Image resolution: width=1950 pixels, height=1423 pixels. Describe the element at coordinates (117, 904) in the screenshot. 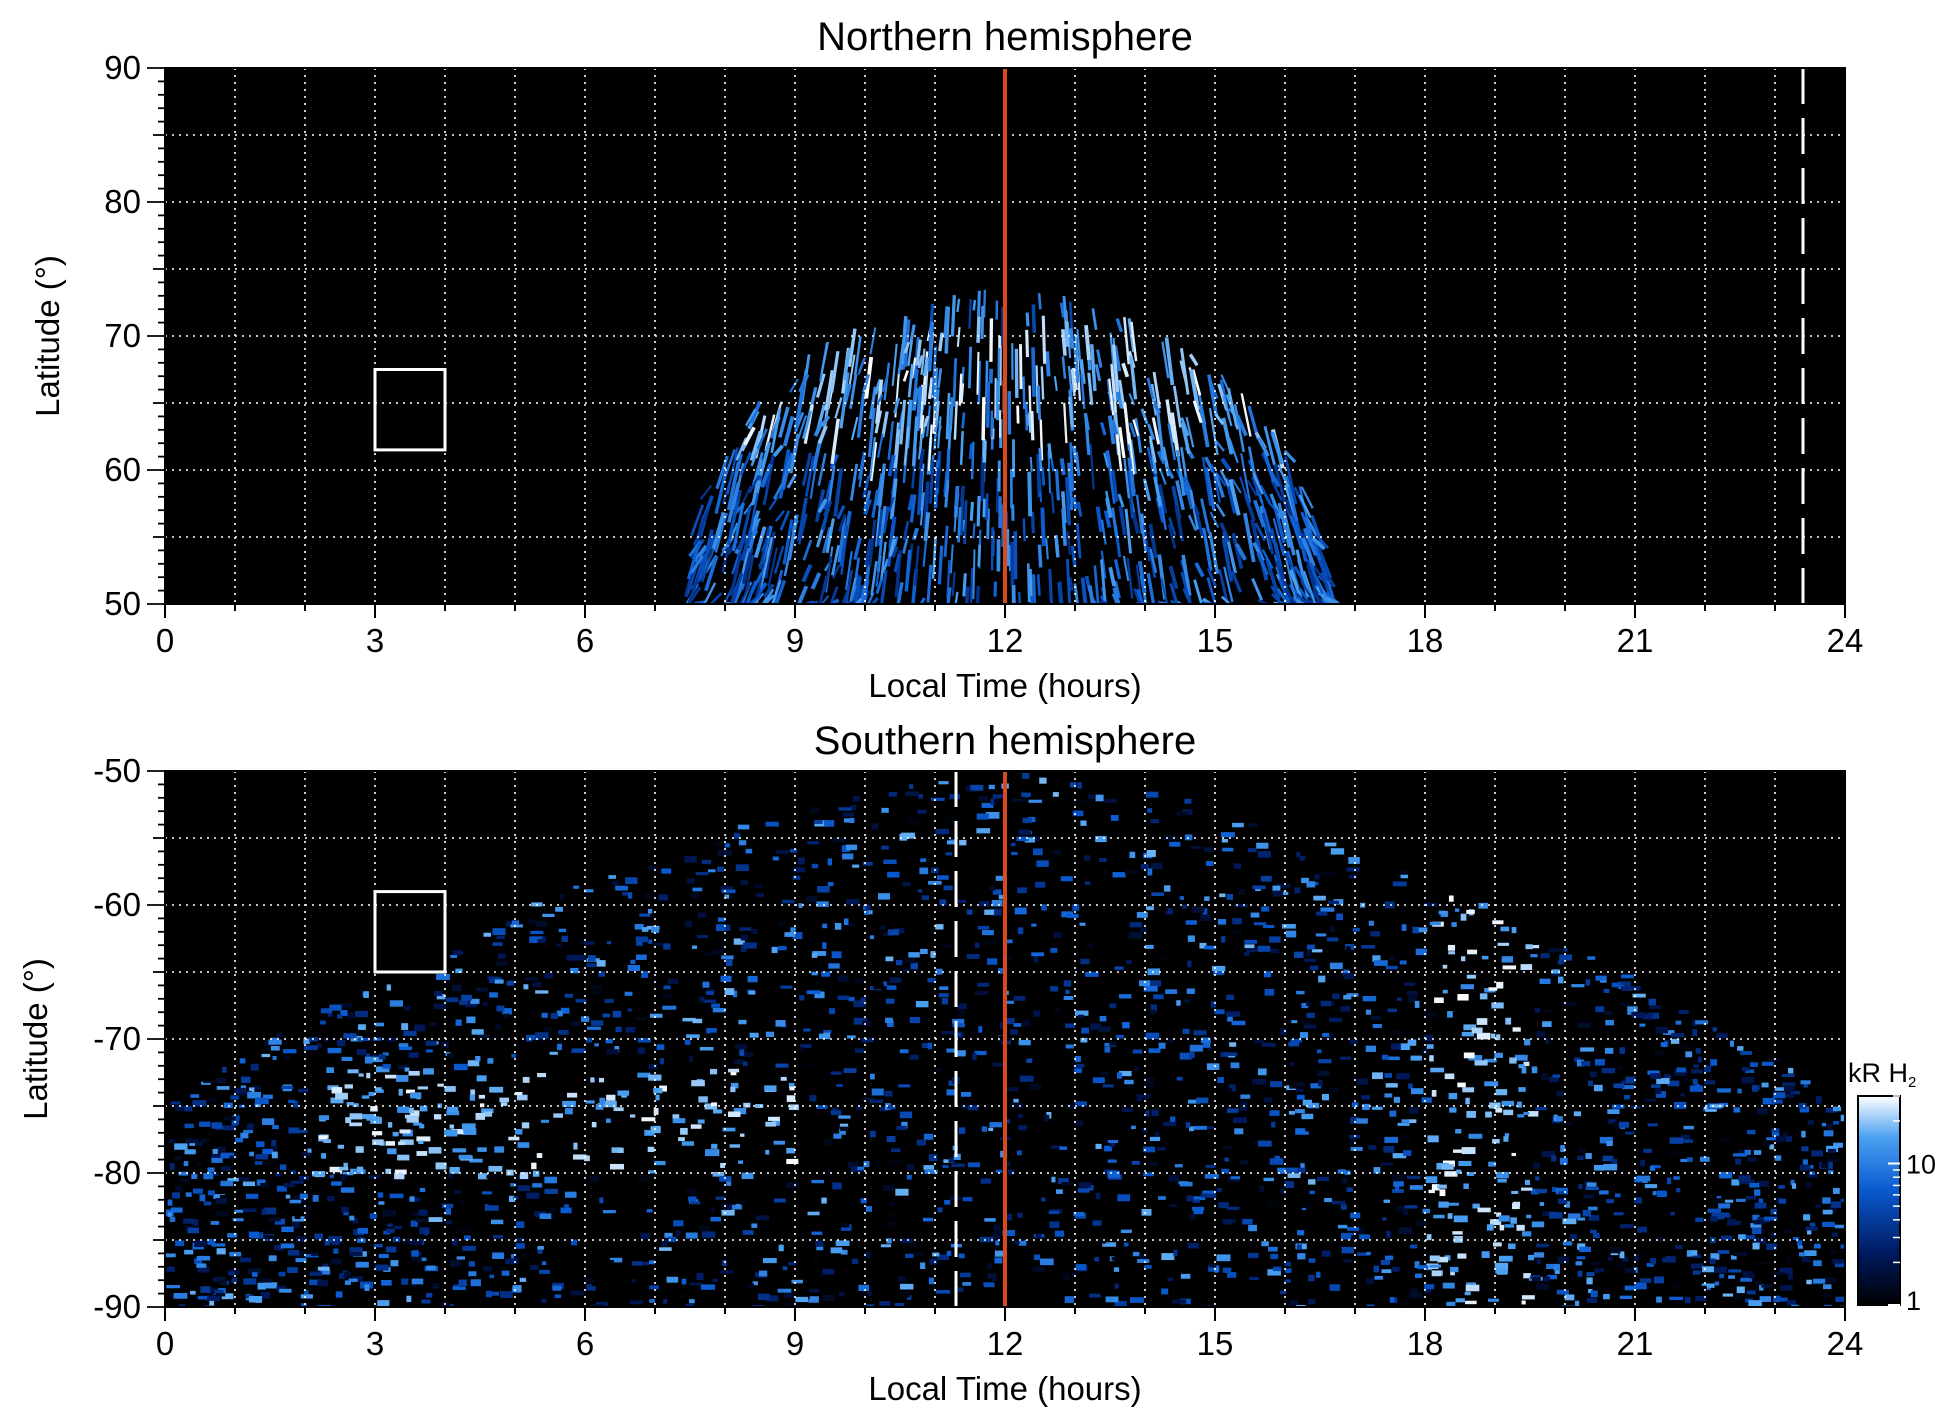

I see `y-tick-label: -60` at that location.